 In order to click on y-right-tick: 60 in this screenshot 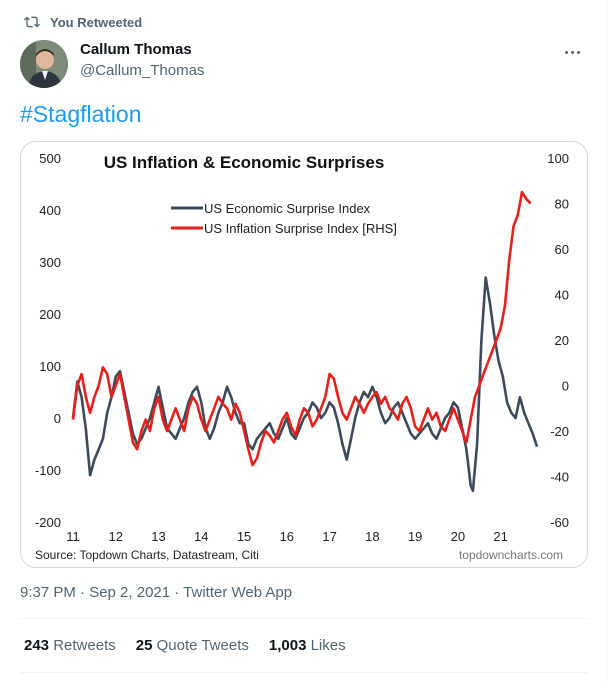, I will do `click(562, 249)`.